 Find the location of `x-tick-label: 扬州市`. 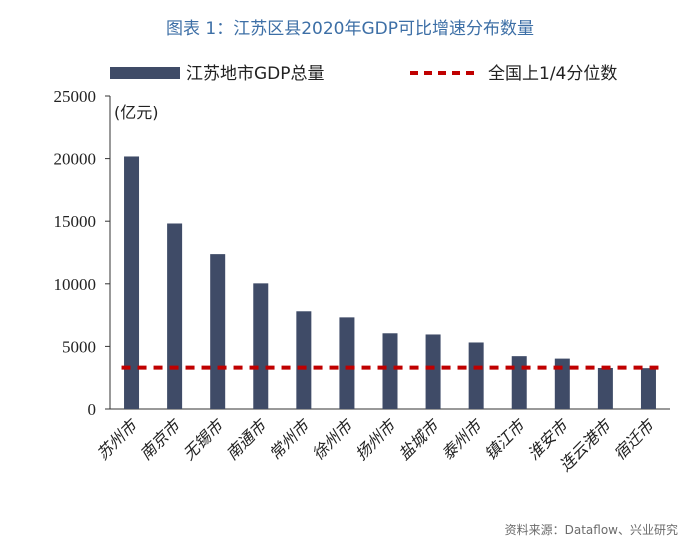

x-tick-label: 扬州市 is located at coordinates (375, 439).